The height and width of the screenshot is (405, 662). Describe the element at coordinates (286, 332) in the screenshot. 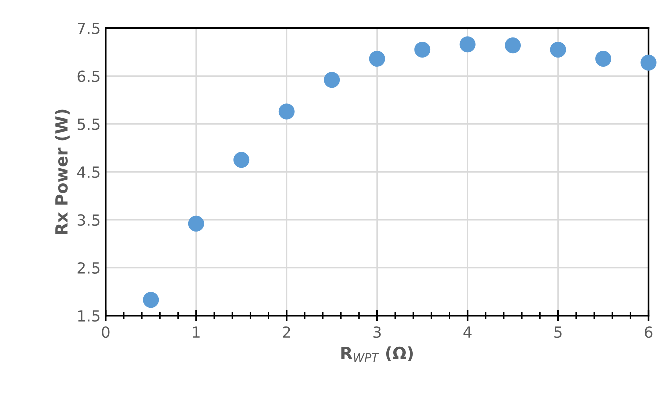

I see `x-tick-label: 2` at that location.